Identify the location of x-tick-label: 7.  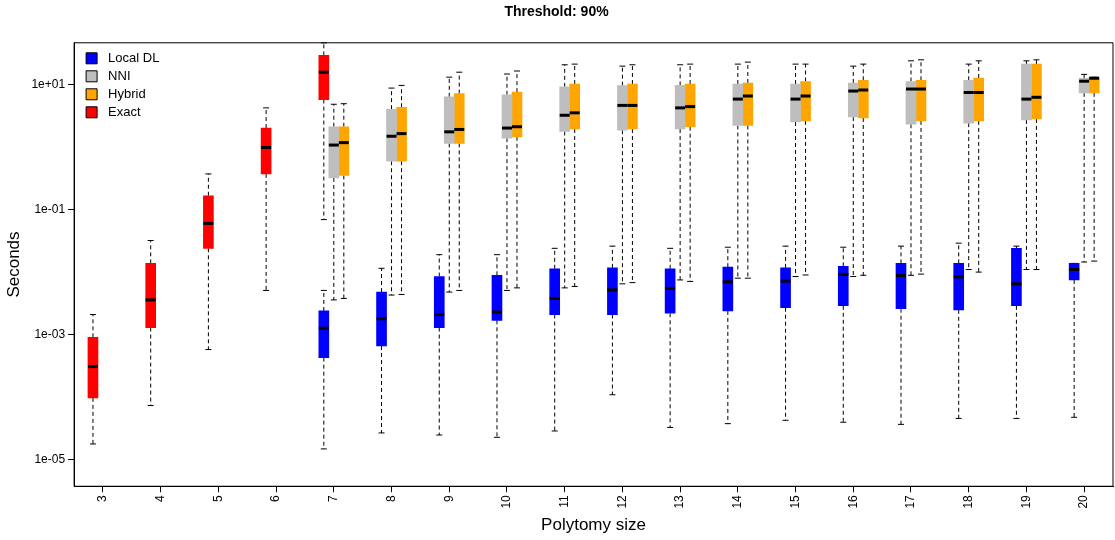
(333, 498).